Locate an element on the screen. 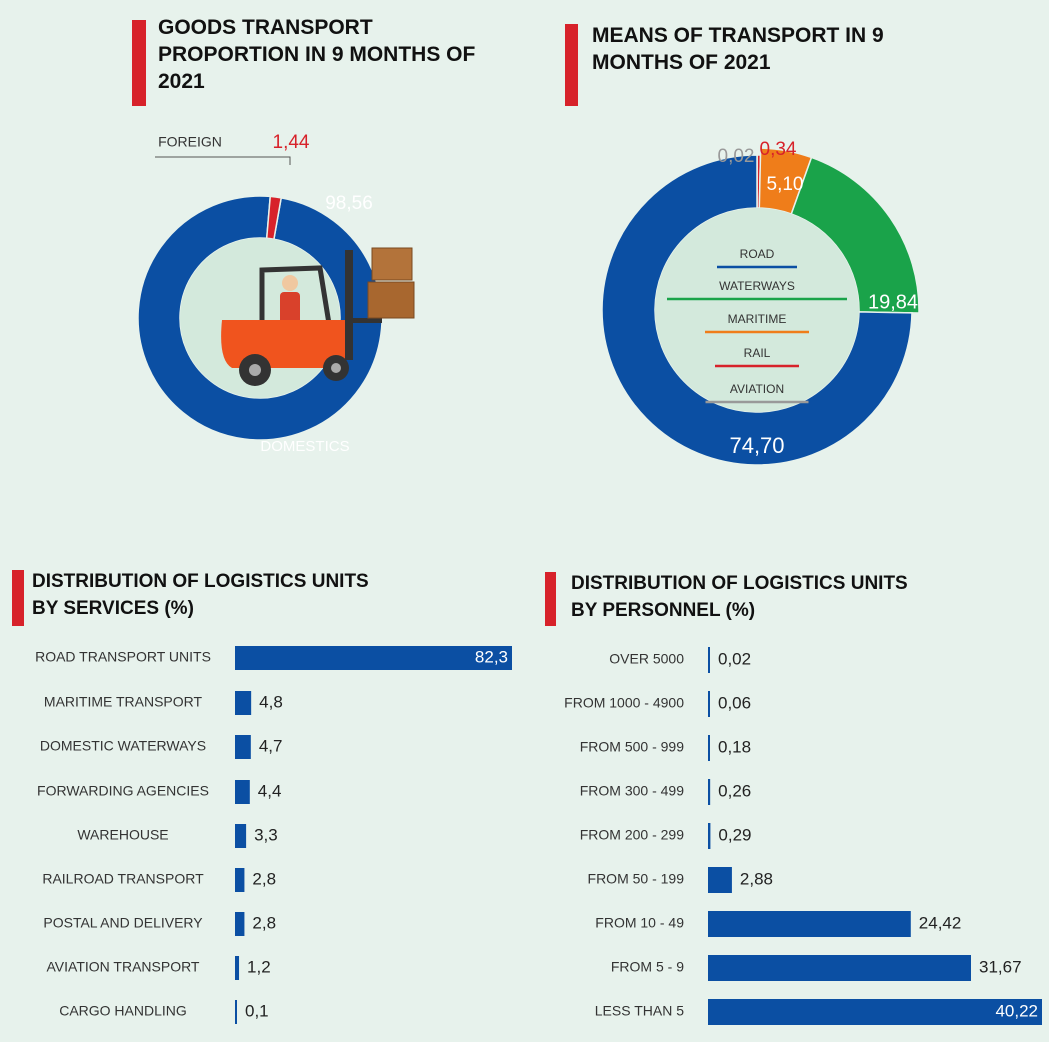 The width and height of the screenshot is (1049, 1042). legend-label: ROAD is located at coordinates (757, 254).